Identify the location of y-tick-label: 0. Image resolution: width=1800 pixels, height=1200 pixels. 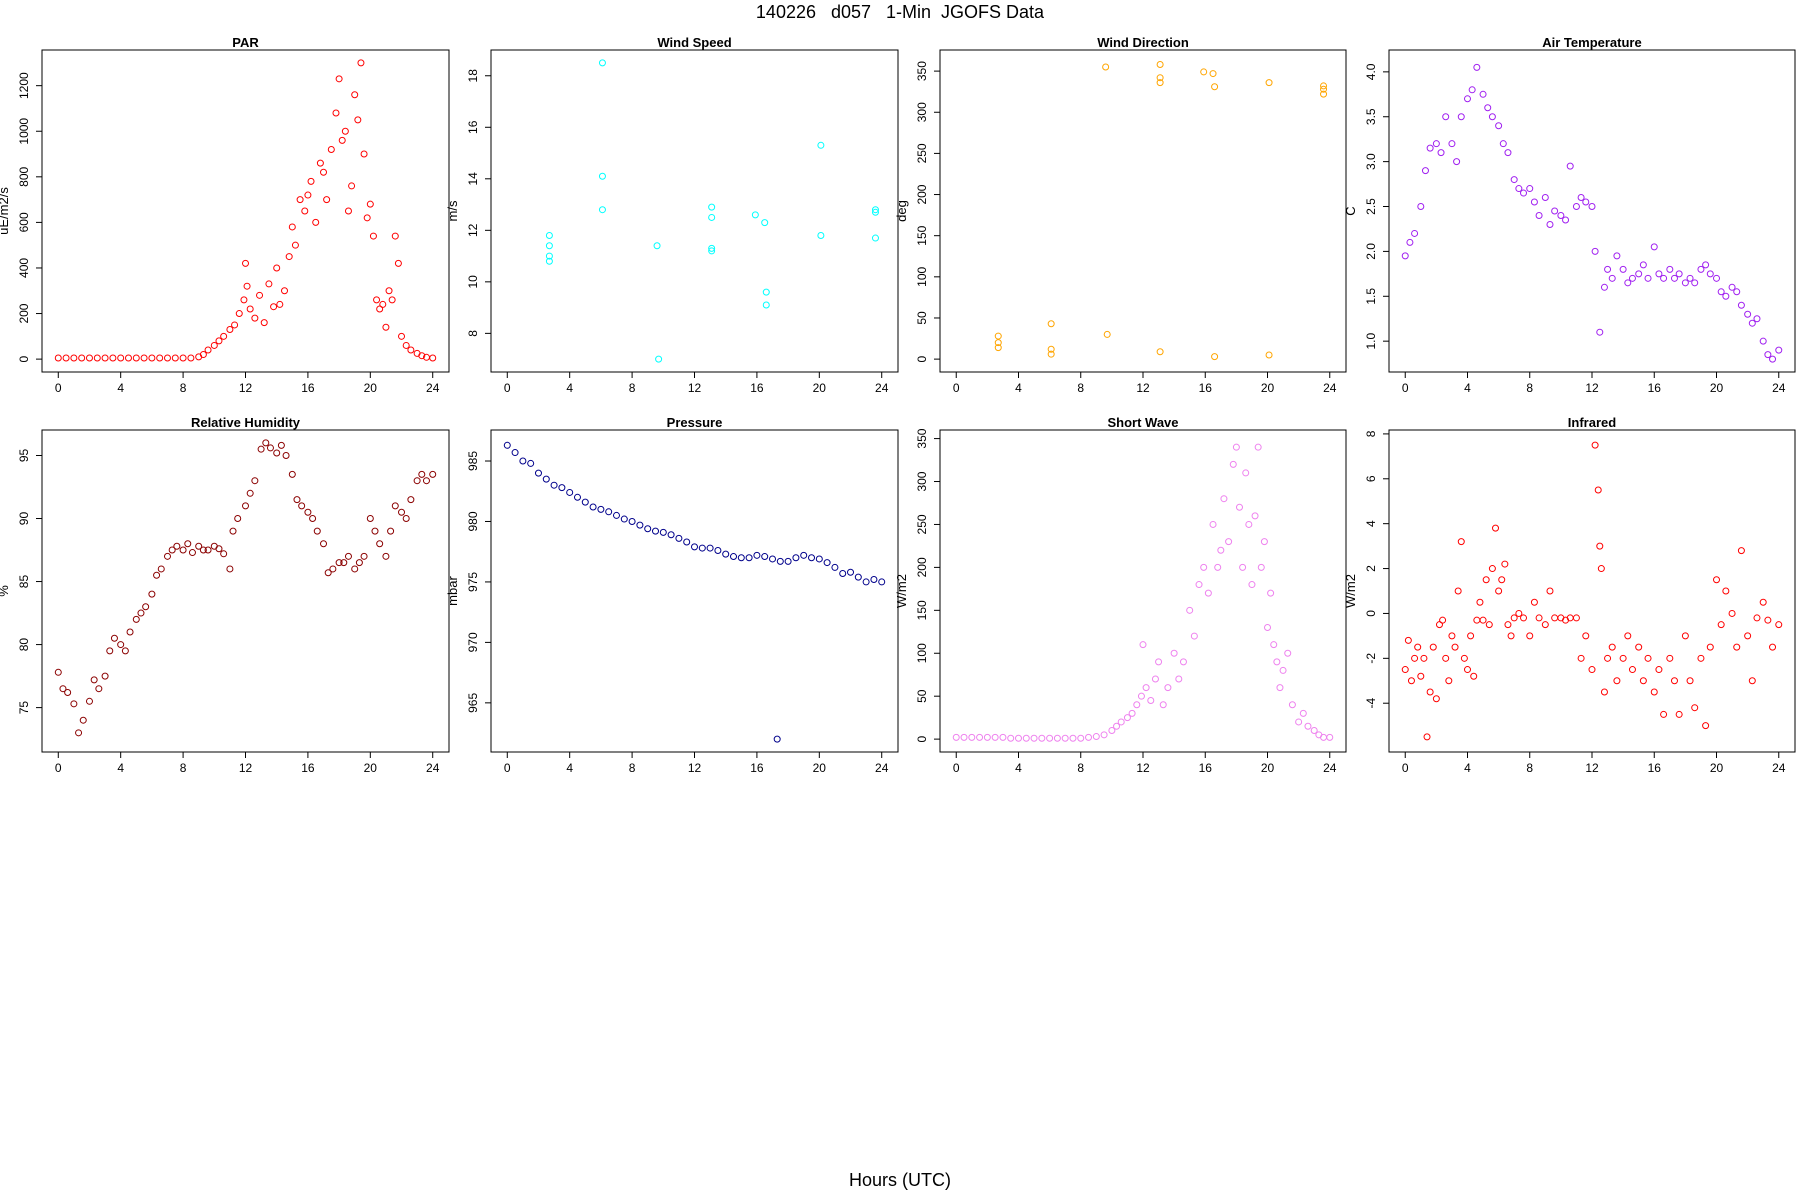
(1371, 613).